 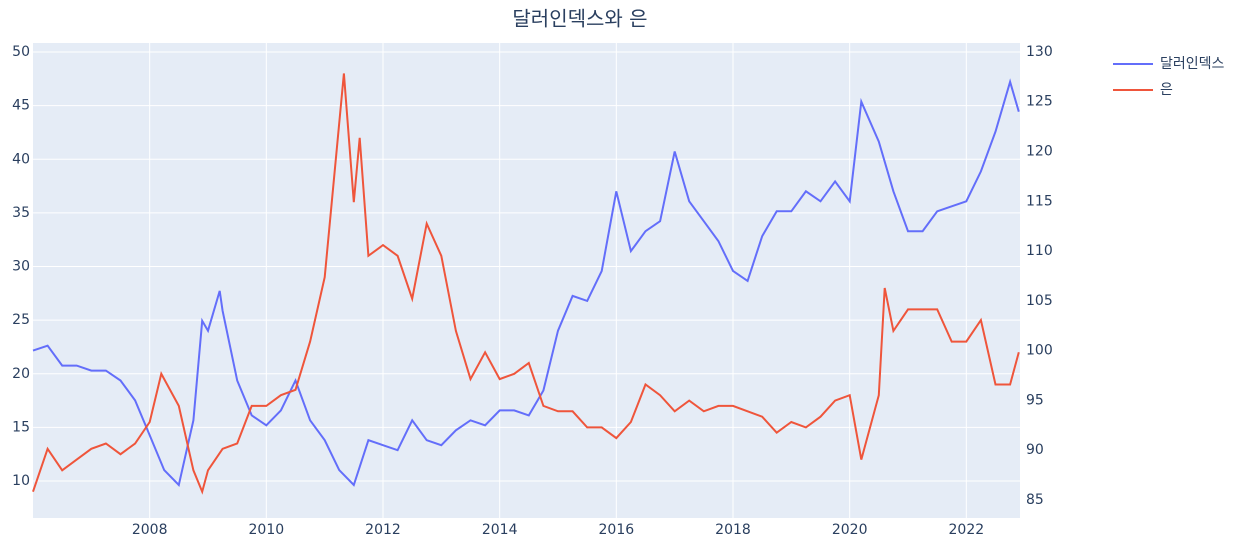 I want to click on y2-tick-label: 90, so click(x=1035, y=450).